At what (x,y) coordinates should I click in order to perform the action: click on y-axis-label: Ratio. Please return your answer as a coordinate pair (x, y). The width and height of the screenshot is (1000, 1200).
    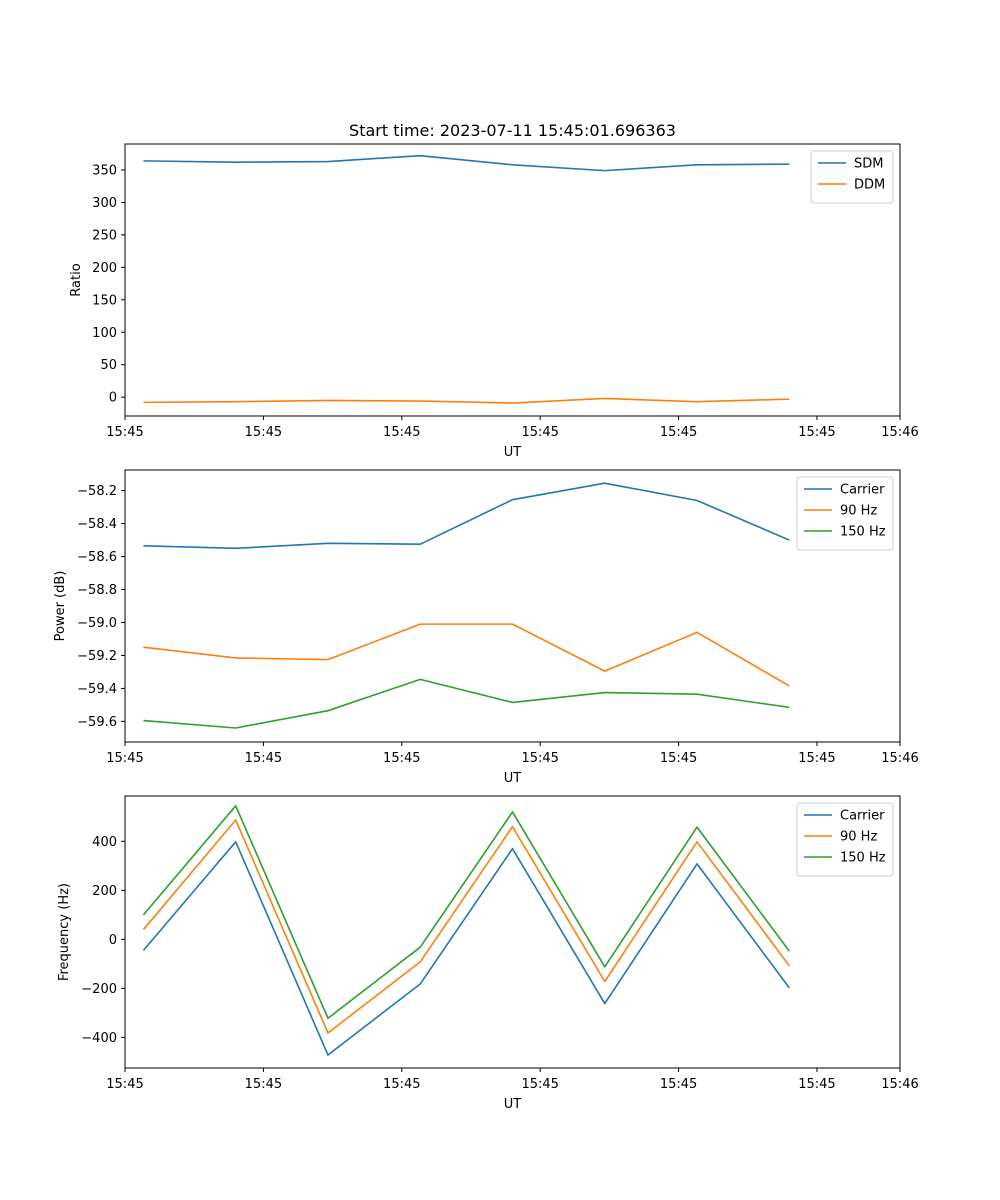
    Looking at the image, I should click on (76, 279).